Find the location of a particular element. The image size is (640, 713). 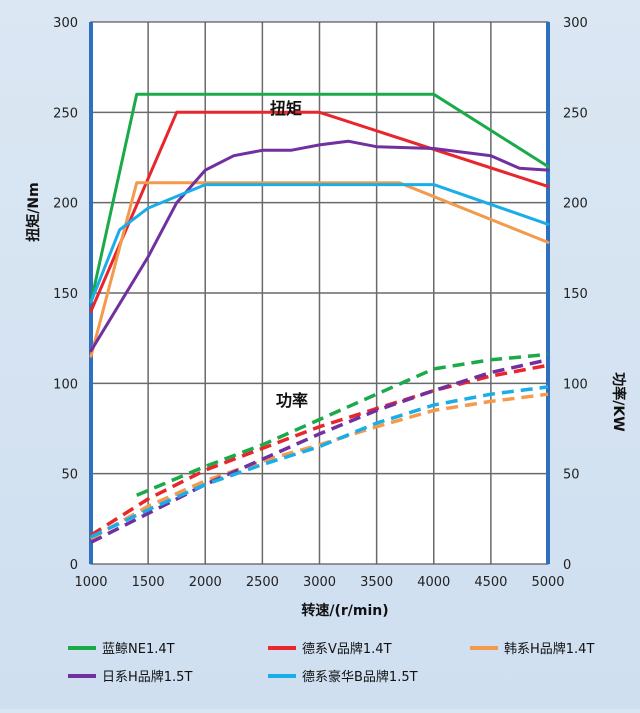

legend-label-1: 德系V品牌1.4T is located at coordinates (347, 649).